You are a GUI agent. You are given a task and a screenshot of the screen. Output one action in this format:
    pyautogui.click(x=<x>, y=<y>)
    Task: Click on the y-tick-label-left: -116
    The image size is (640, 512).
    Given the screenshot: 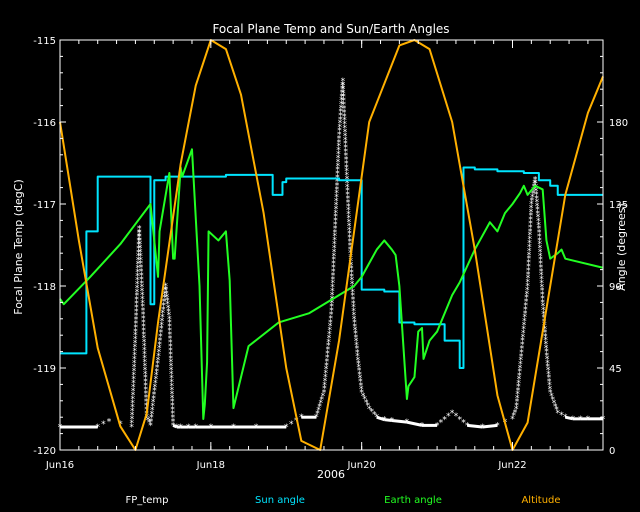 What is the action you would take?
    pyautogui.click(x=44, y=123)
    